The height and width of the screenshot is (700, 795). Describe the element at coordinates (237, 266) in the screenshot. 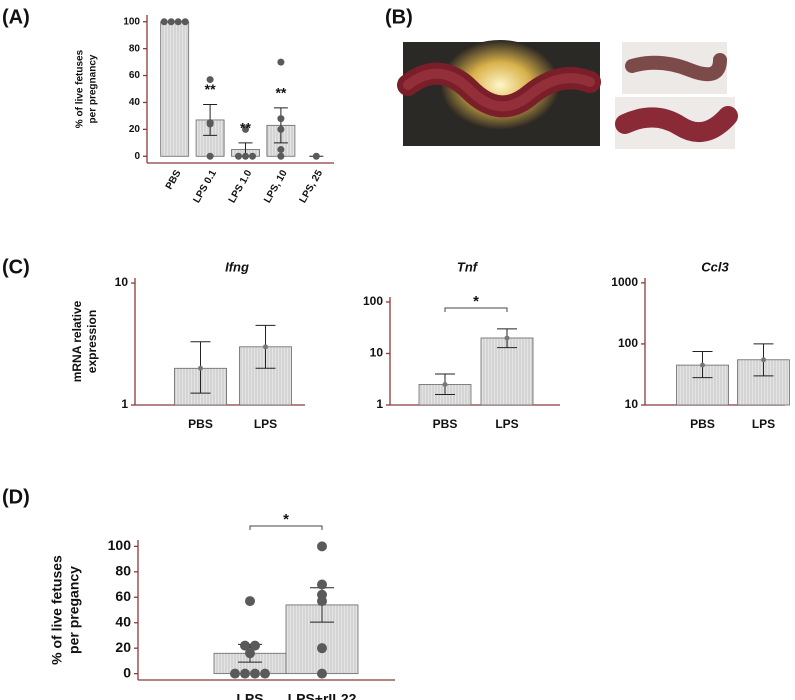

I see `chart-title: Ifng` at that location.